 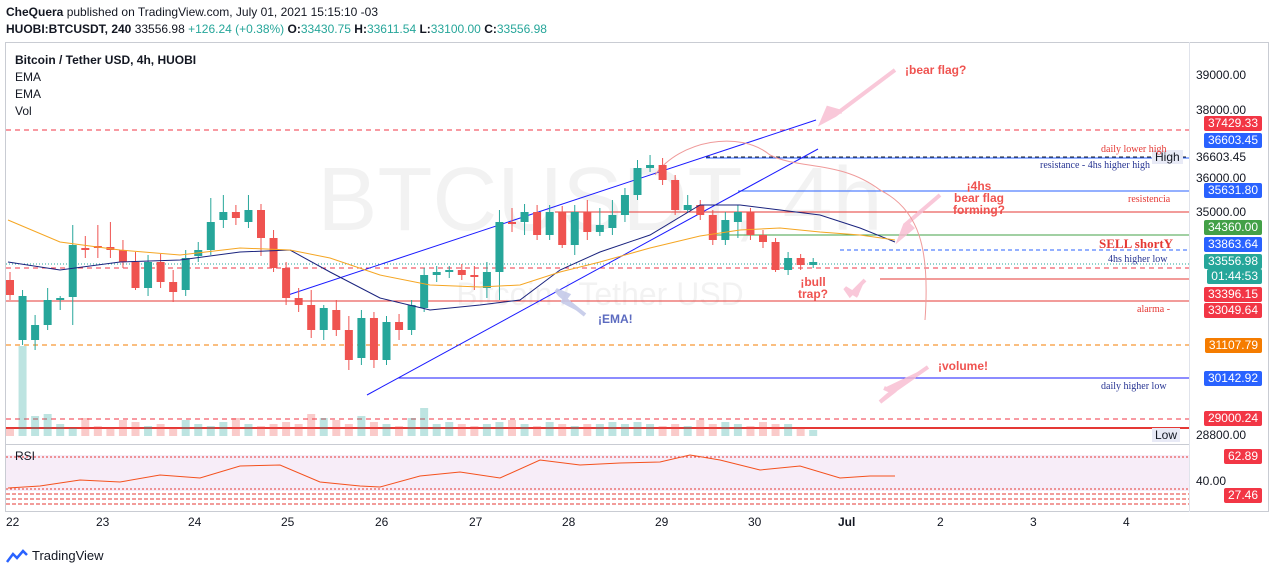 I want to click on price-label: 31107.79, so click(x=1233, y=345).